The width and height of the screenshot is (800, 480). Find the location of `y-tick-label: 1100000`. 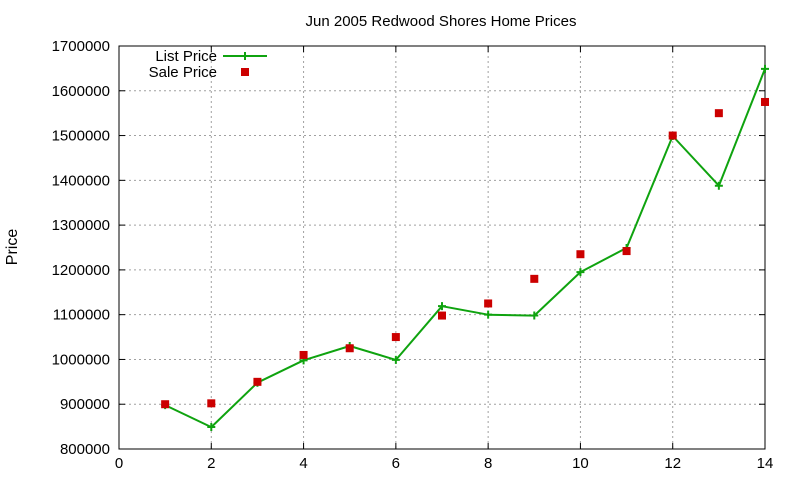

y-tick-label: 1100000 is located at coordinates (81, 315).